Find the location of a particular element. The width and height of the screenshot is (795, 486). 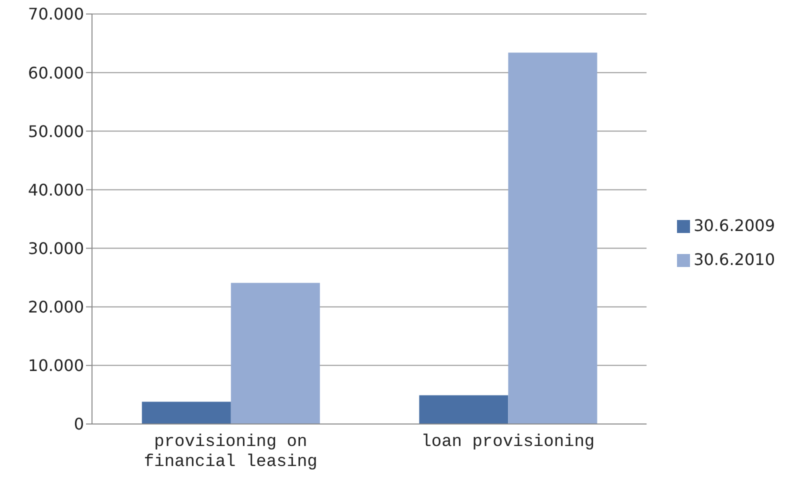

y-tick-label: 60.000 is located at coordinates (56, 72).